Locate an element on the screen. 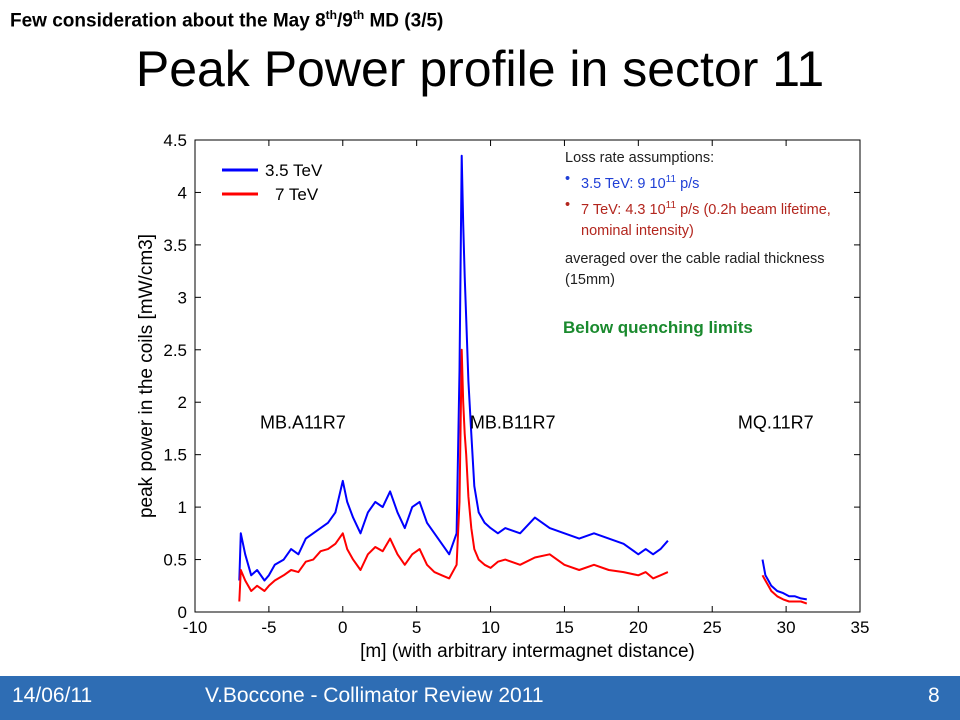 This screenshot has height=720, width=960. x-tick-label: 35 is located at coordinates (860, 627).